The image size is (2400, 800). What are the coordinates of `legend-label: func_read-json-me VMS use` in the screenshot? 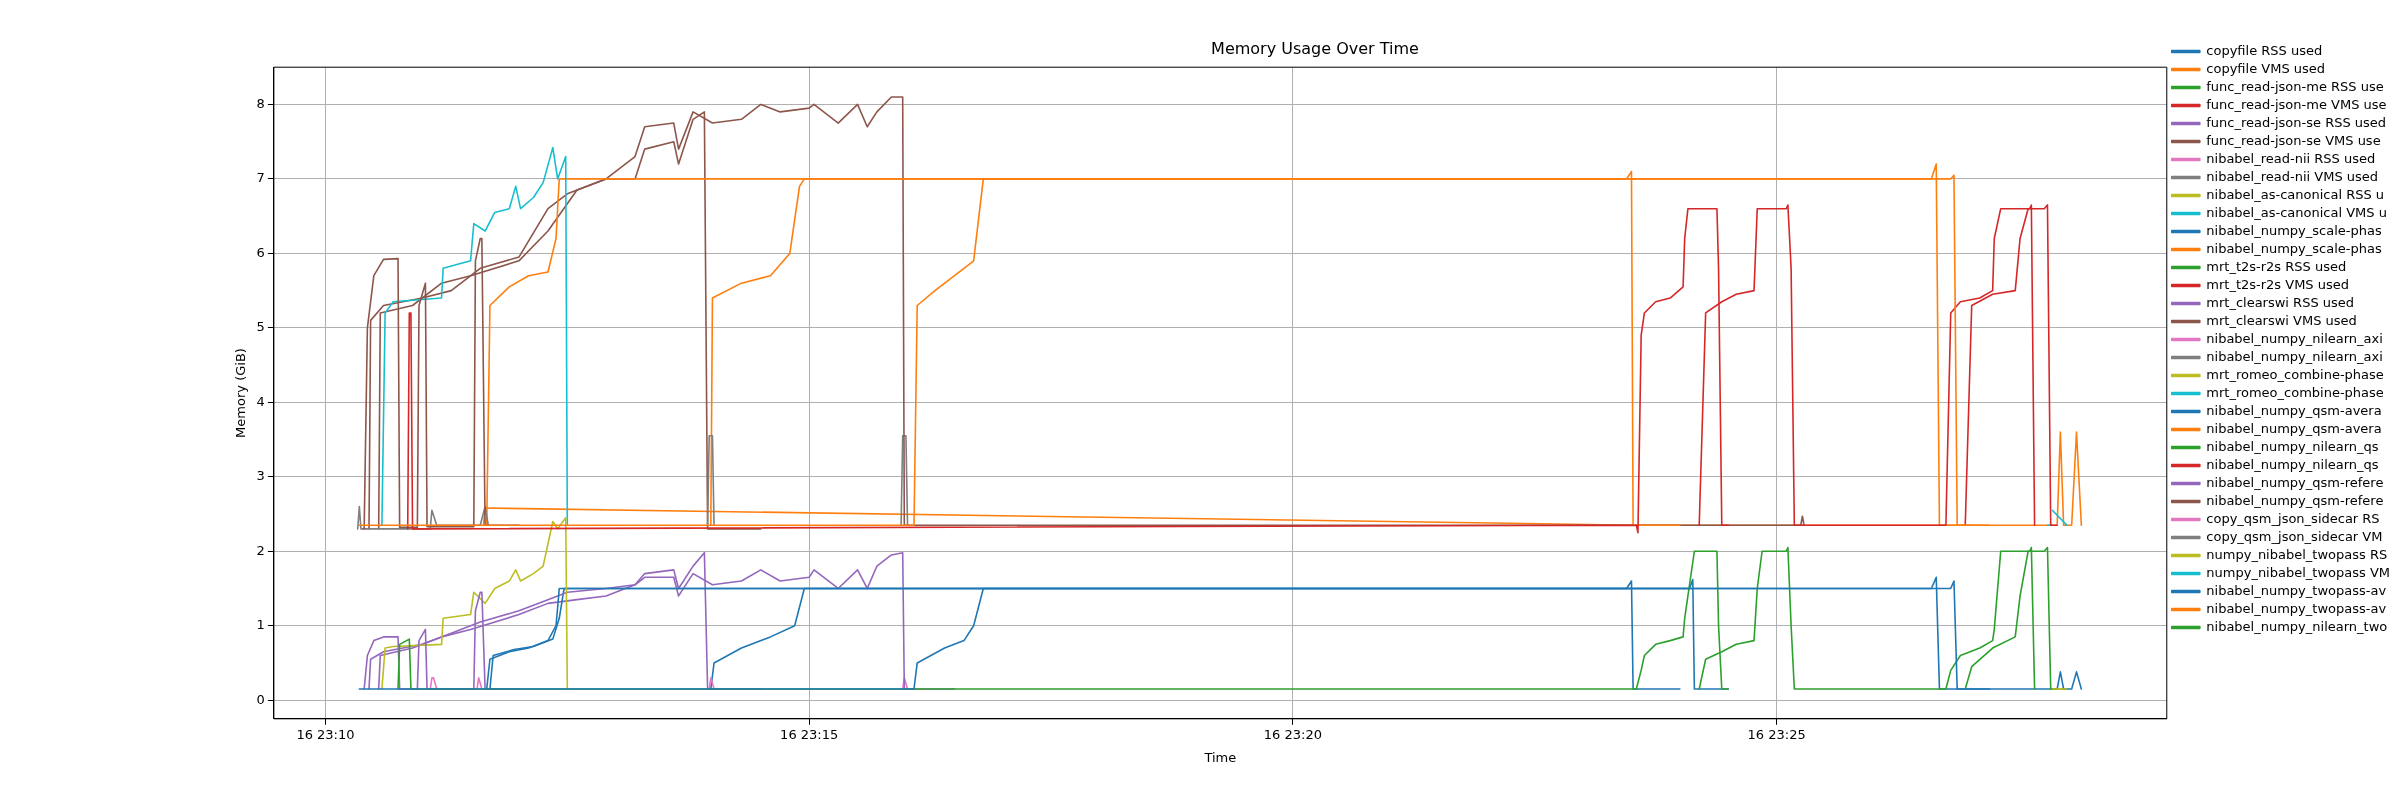 It's located at (2296, 104).